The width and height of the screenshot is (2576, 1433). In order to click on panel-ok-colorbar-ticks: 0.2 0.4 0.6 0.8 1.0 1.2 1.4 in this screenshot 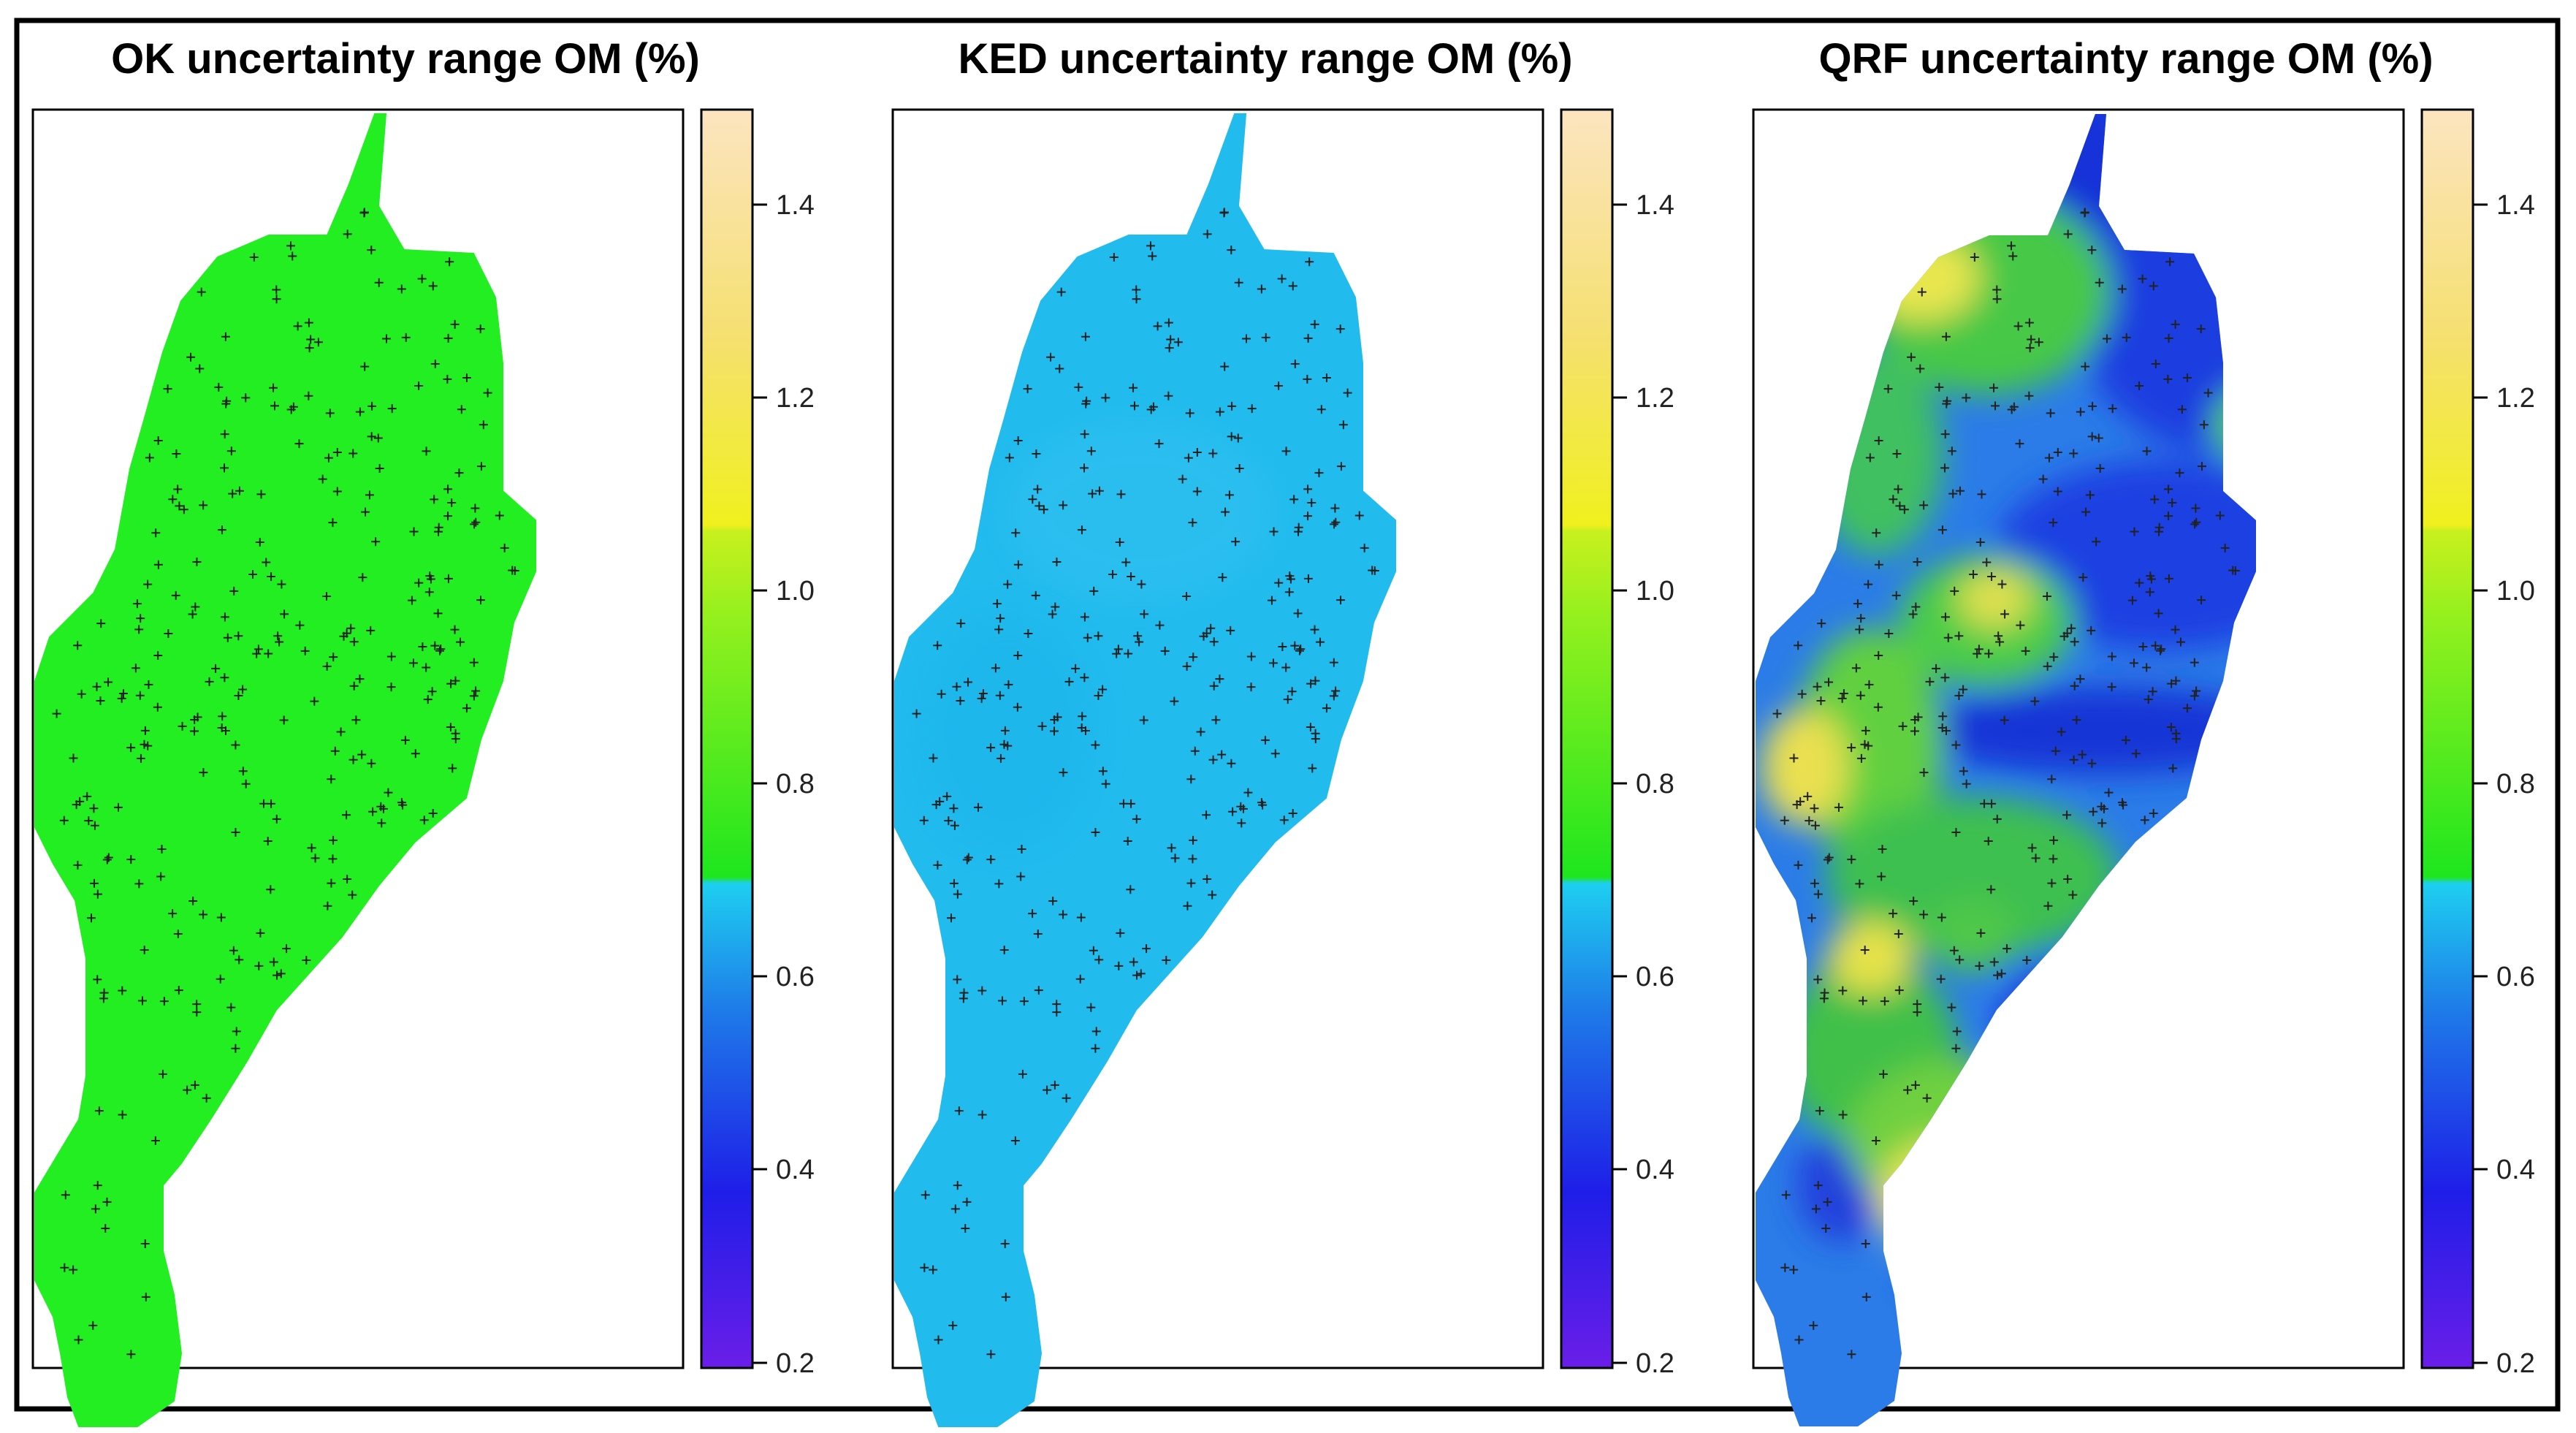, I will do `click(784, 784)`.